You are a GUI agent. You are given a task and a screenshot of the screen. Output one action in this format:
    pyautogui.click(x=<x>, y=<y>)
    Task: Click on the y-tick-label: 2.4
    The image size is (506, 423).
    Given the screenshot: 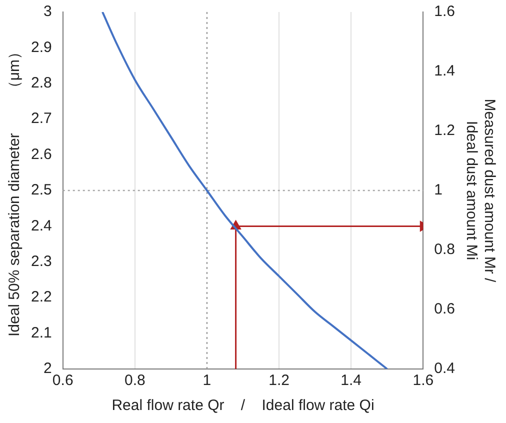 What is the action you would take?
    pyautogui.click(x=41, y=225)
    